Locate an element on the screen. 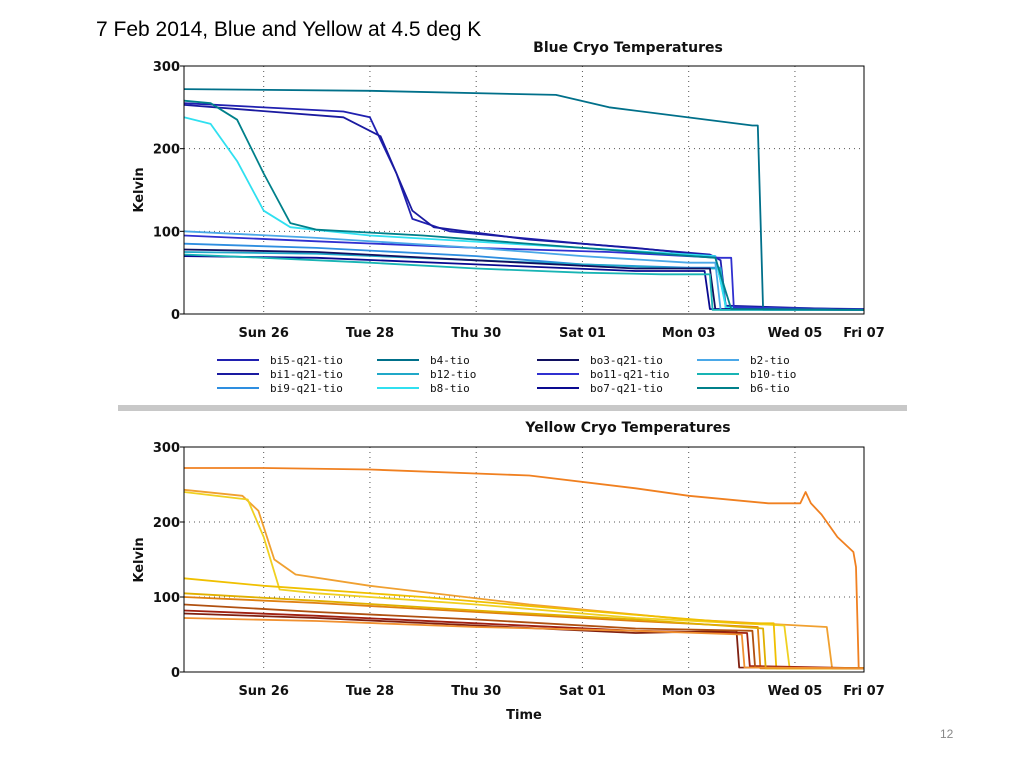 This screenshot has height=768, width=1024. yellow-x-axis-label: Time is located at coordinates (524, 715).